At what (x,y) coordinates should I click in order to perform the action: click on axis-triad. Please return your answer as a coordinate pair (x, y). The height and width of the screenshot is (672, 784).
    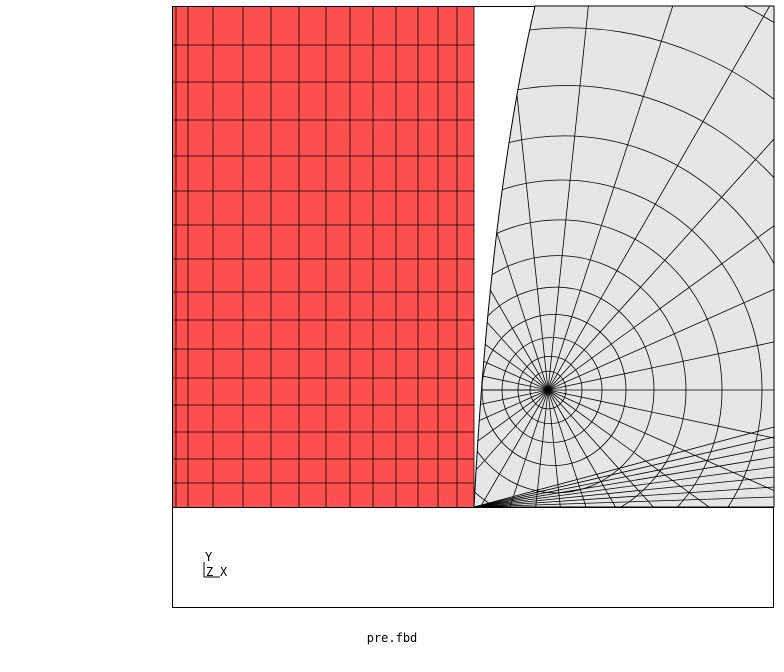
    Looking at the image, I should click on (211, 570).